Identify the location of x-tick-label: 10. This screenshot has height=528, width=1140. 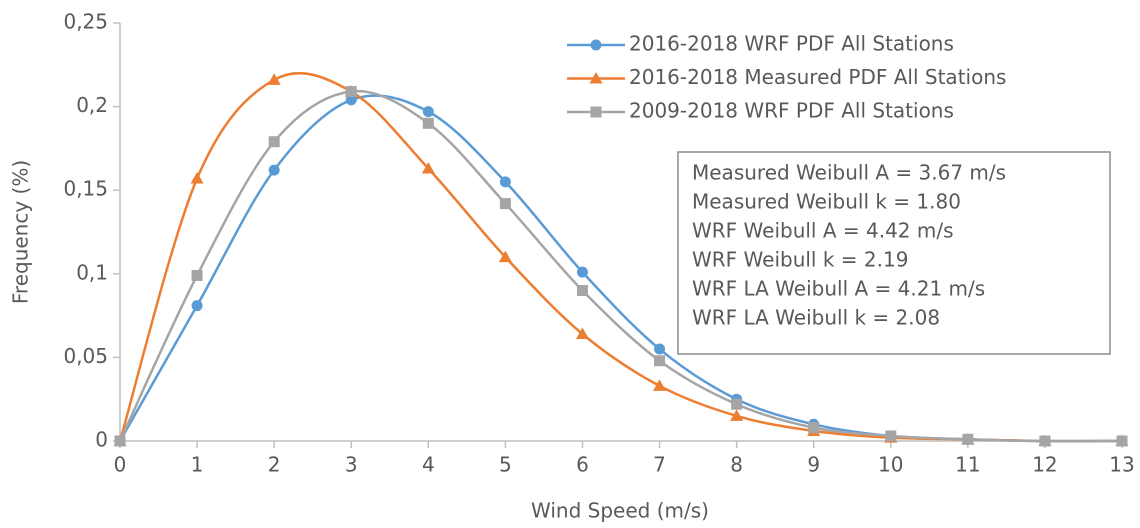
(890, 465).